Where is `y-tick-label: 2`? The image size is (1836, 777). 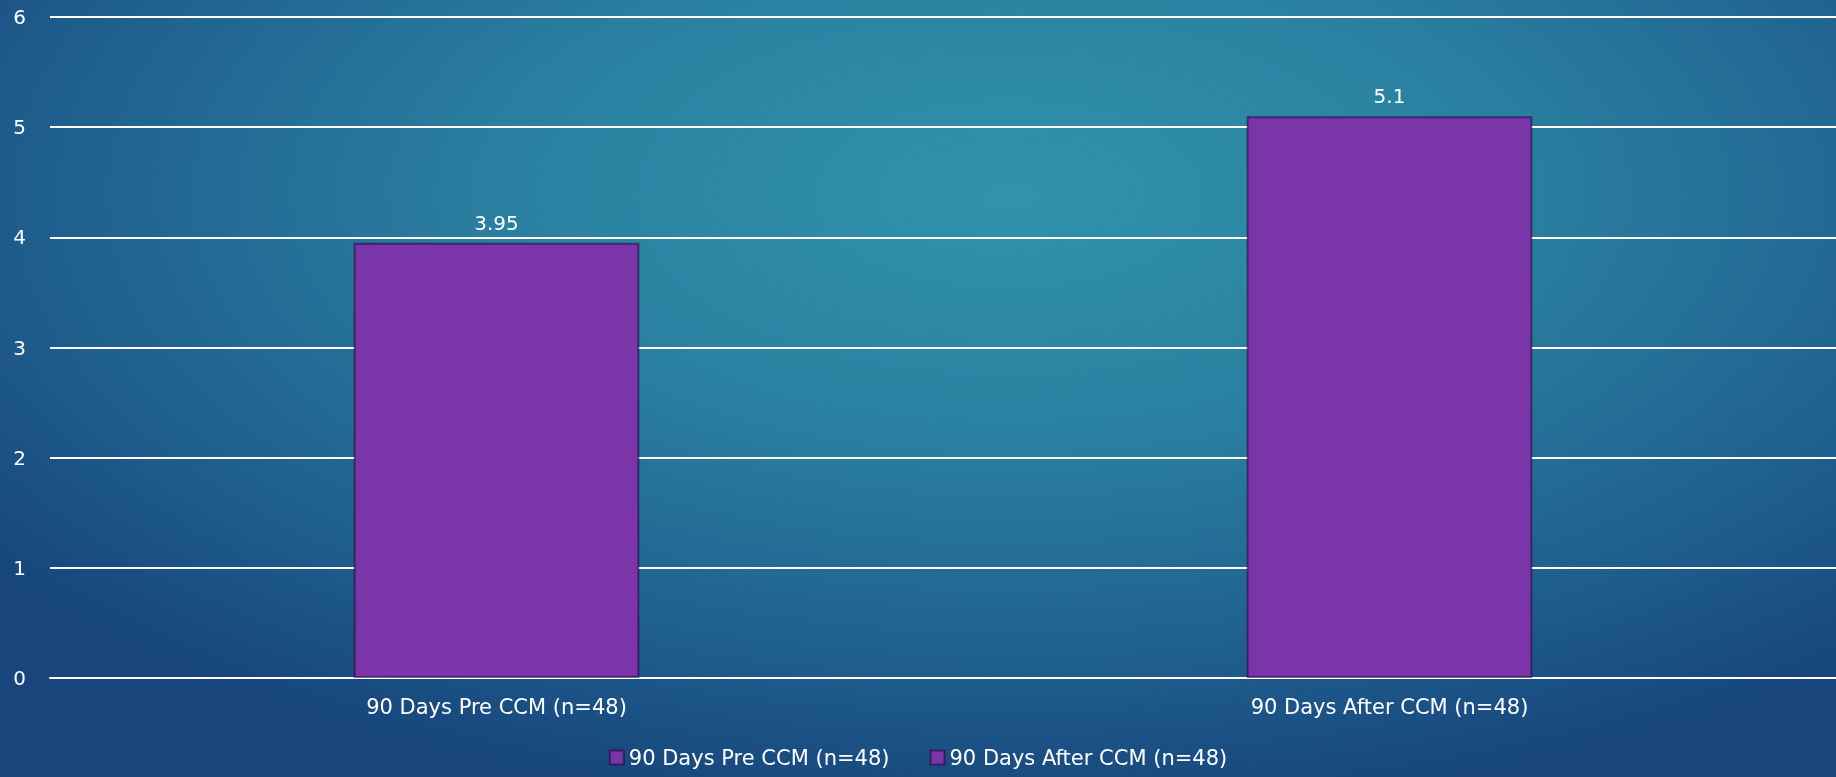 y-tick-label: 2 is located at coordinates (19, 457).